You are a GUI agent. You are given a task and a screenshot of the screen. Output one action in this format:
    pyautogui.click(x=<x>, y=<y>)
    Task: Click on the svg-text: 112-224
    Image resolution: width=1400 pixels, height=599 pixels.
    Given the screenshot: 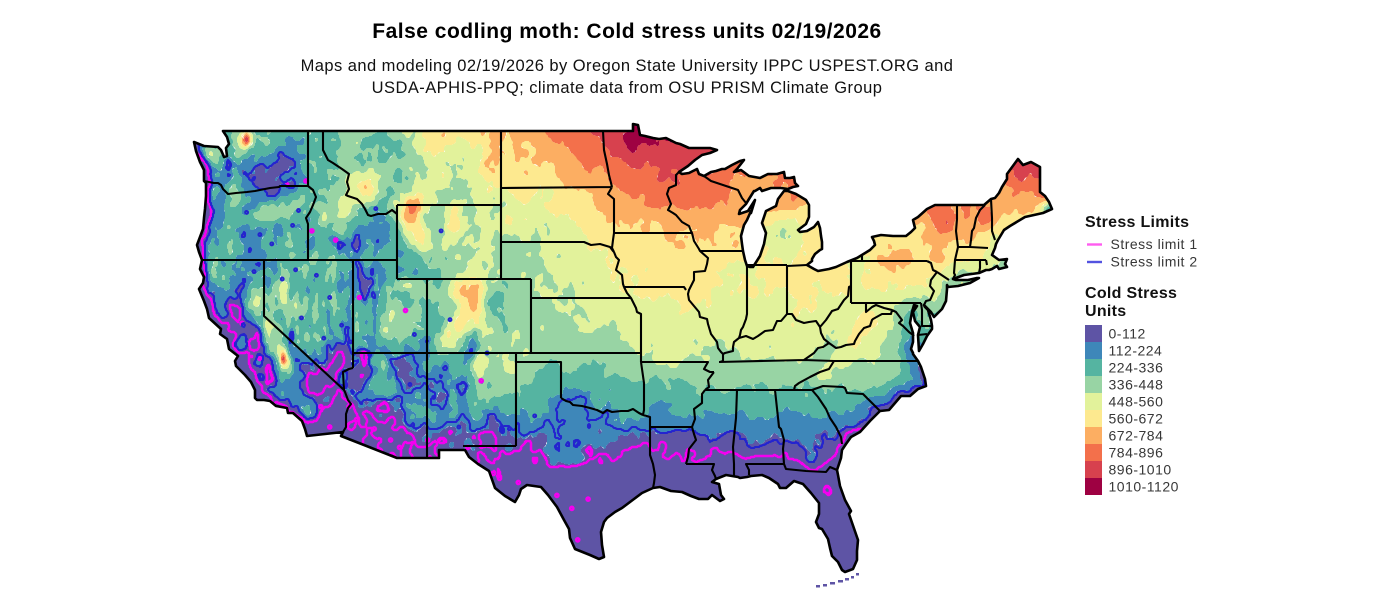 What is the action you would take?
    pyautogui.click(x=1136, y=351)
    